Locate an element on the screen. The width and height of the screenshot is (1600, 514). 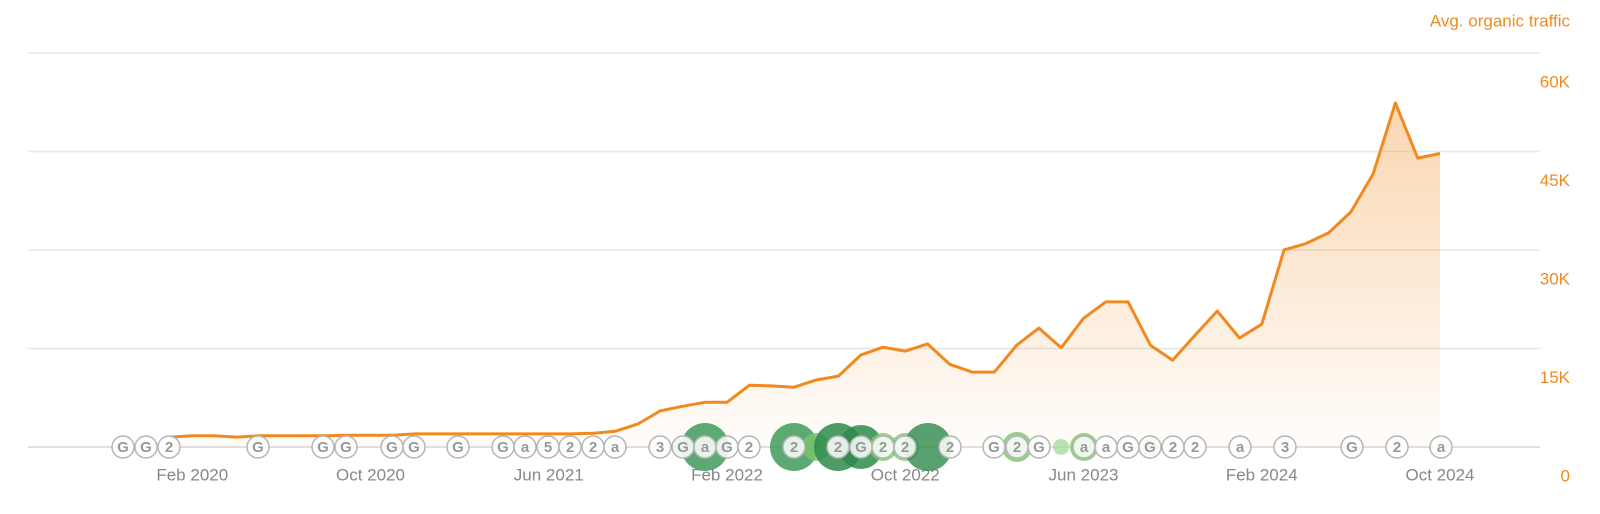
y-tick-label: 30K is located at coordinates (1555, 278).